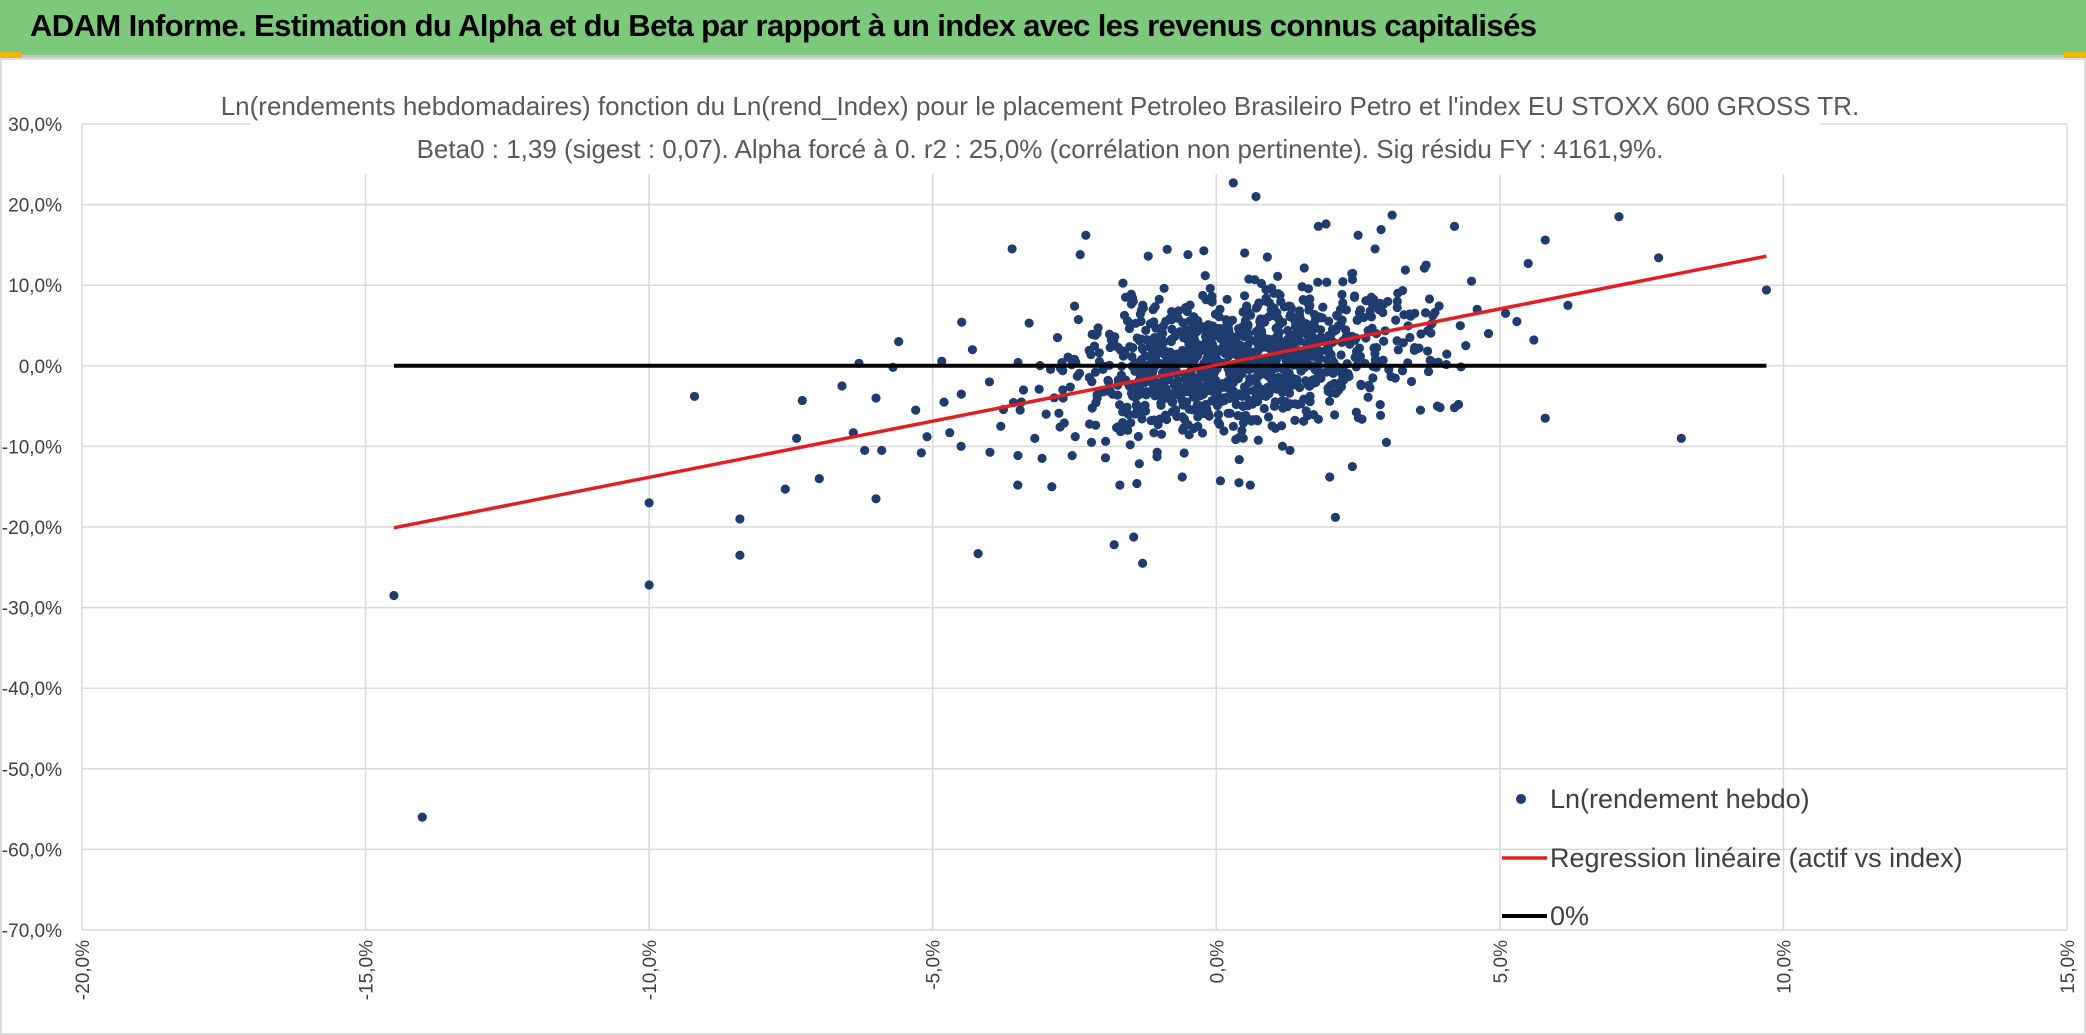 The image size is (2086, 1035). I want to click on y-tick-label: -30,0%, so click(32, 609).